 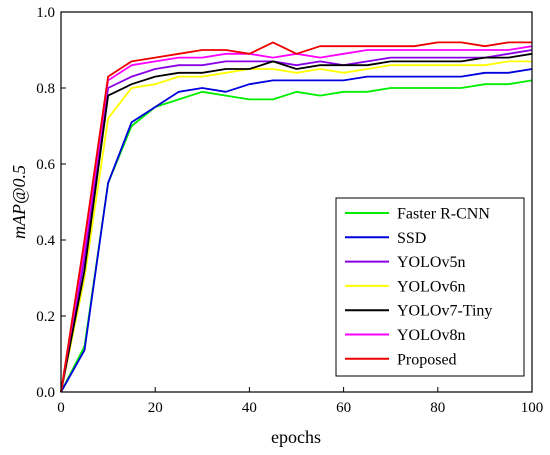 What do you see at coordinates (431, 262) in the screenshot?
I see `legend-label: YOLOv5n` at bounding box center [431, 262].